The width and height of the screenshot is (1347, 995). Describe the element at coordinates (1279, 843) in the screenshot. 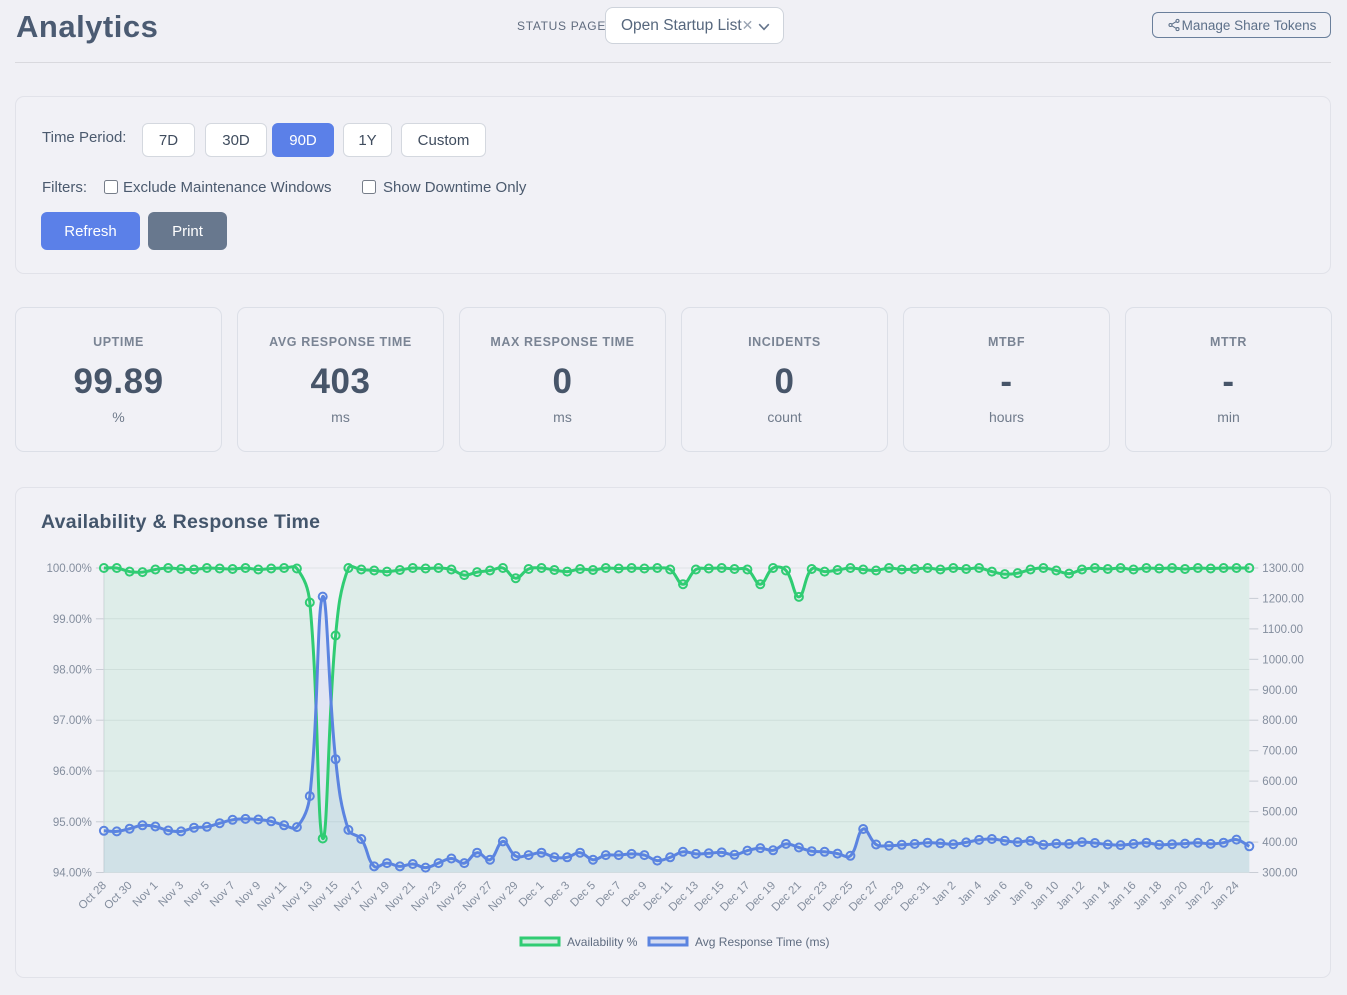

I see `svg-text: 400.00` at that location.